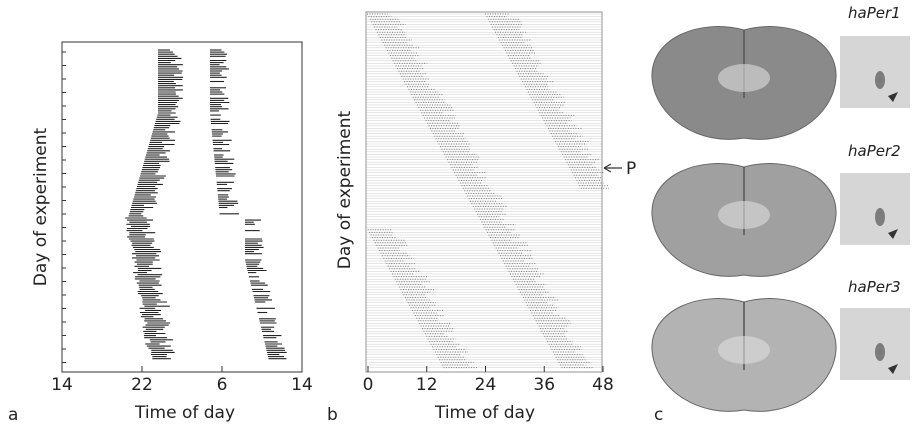 This screenshot has width=913, height=431. Describe the element at coordinates (607, 168) in the screenshot. I see `arrow-head` at that location.